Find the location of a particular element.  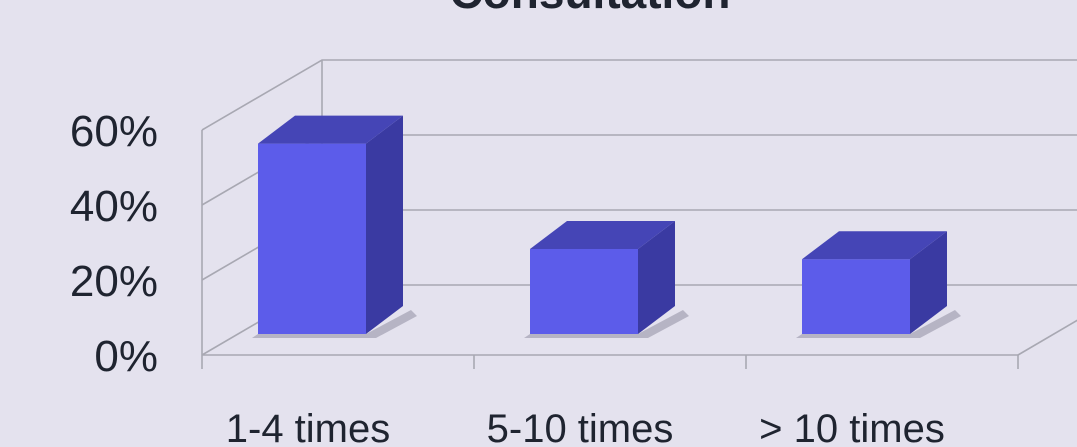

y-tick-label: 20% is located at coordinates (114, 281).